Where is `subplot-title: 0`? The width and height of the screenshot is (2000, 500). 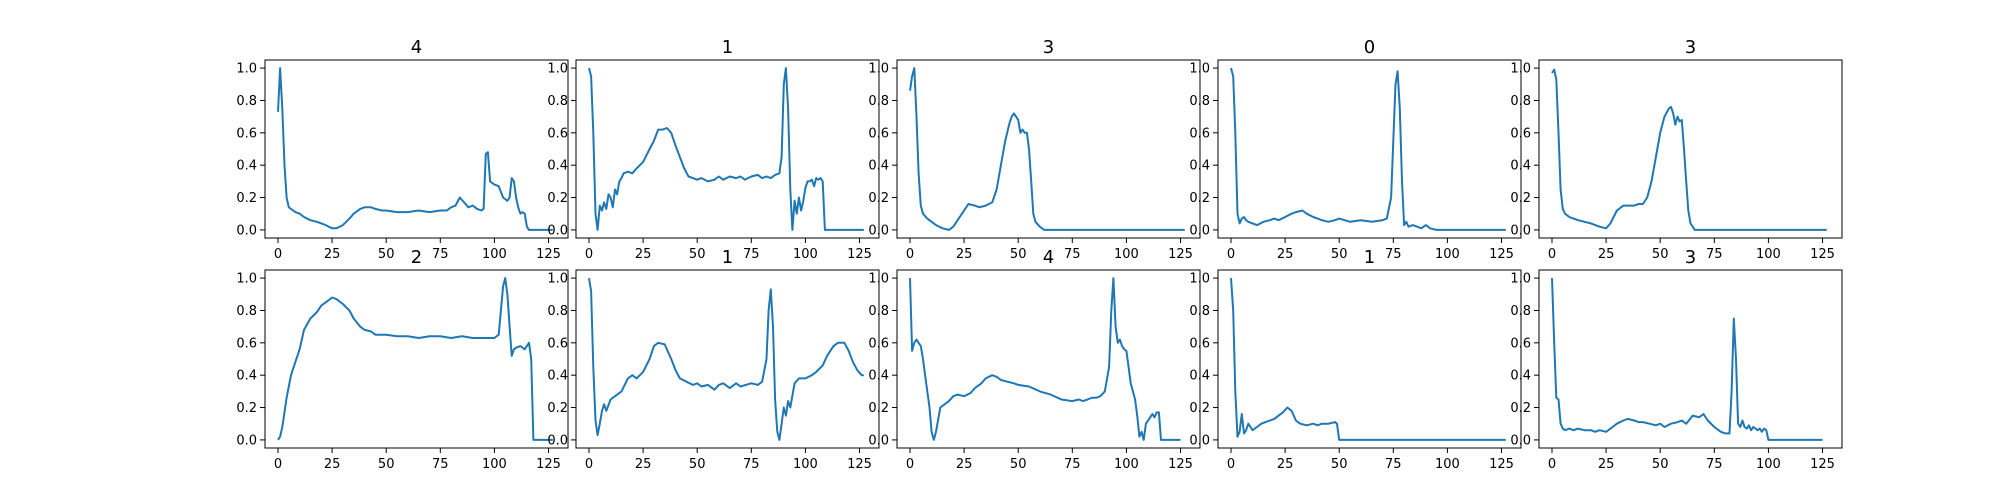
subplot-title: 0 is located at coordinates (1369, 47).